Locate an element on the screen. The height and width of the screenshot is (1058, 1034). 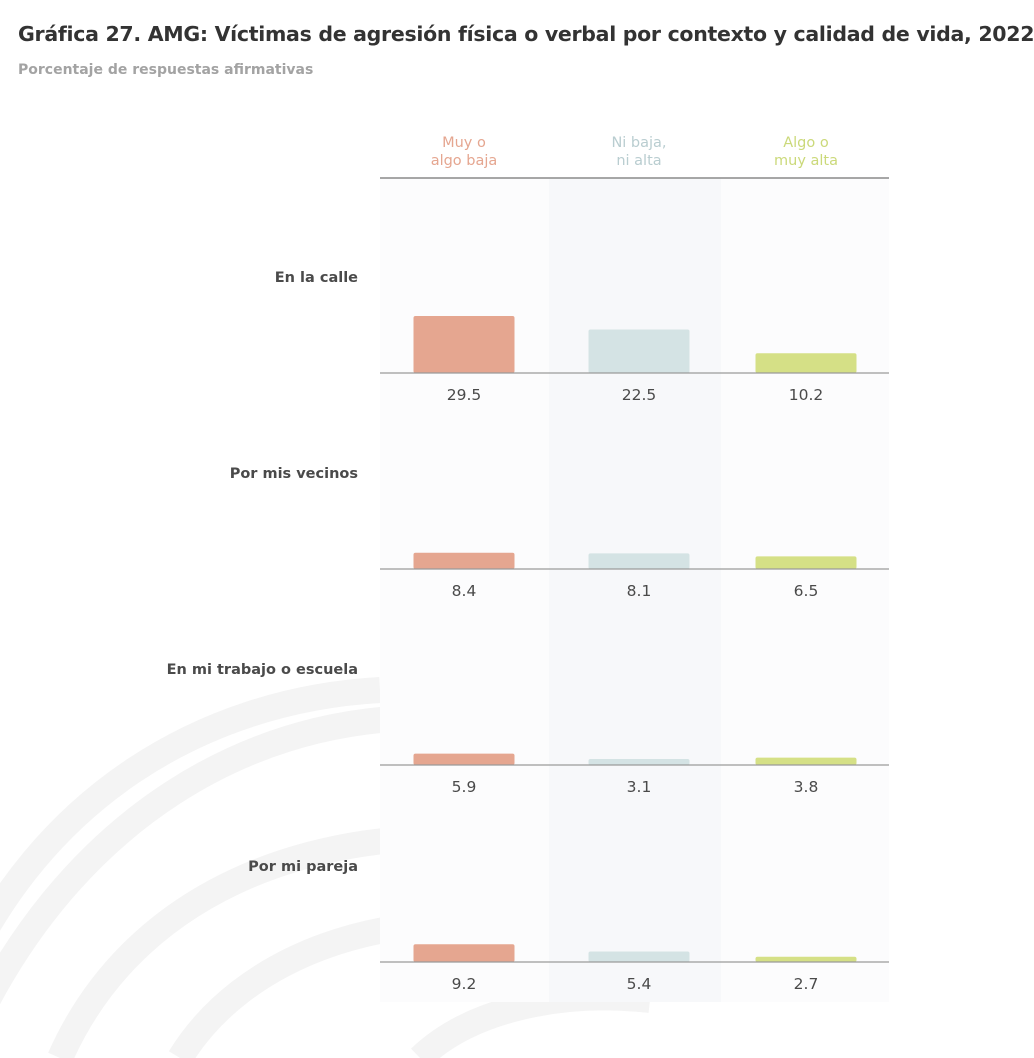
column-band-left is located at coordinates (464, 590).